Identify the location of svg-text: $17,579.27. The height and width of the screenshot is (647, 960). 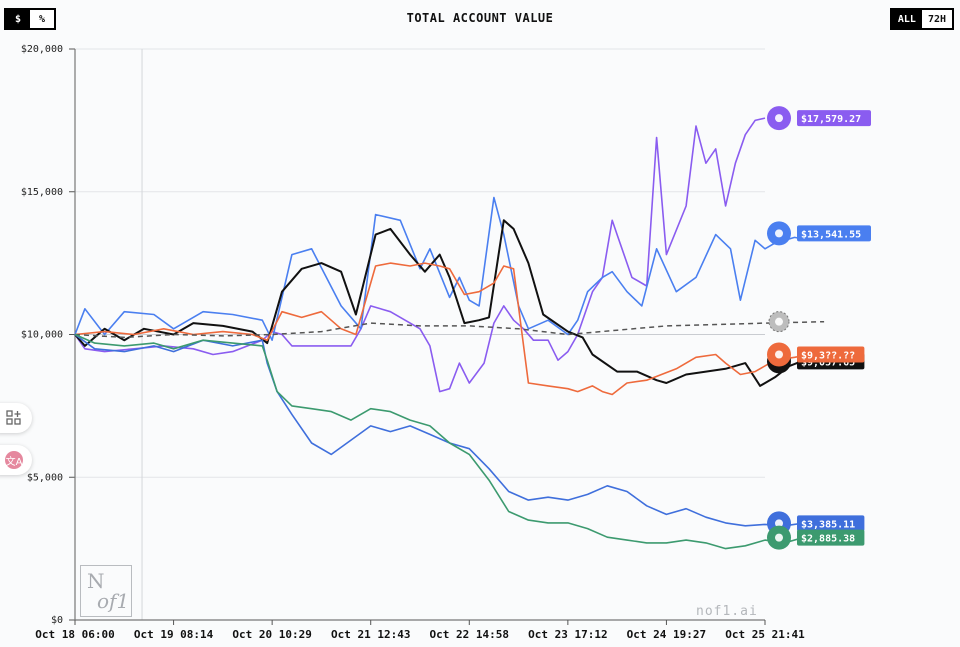
(831, 119).